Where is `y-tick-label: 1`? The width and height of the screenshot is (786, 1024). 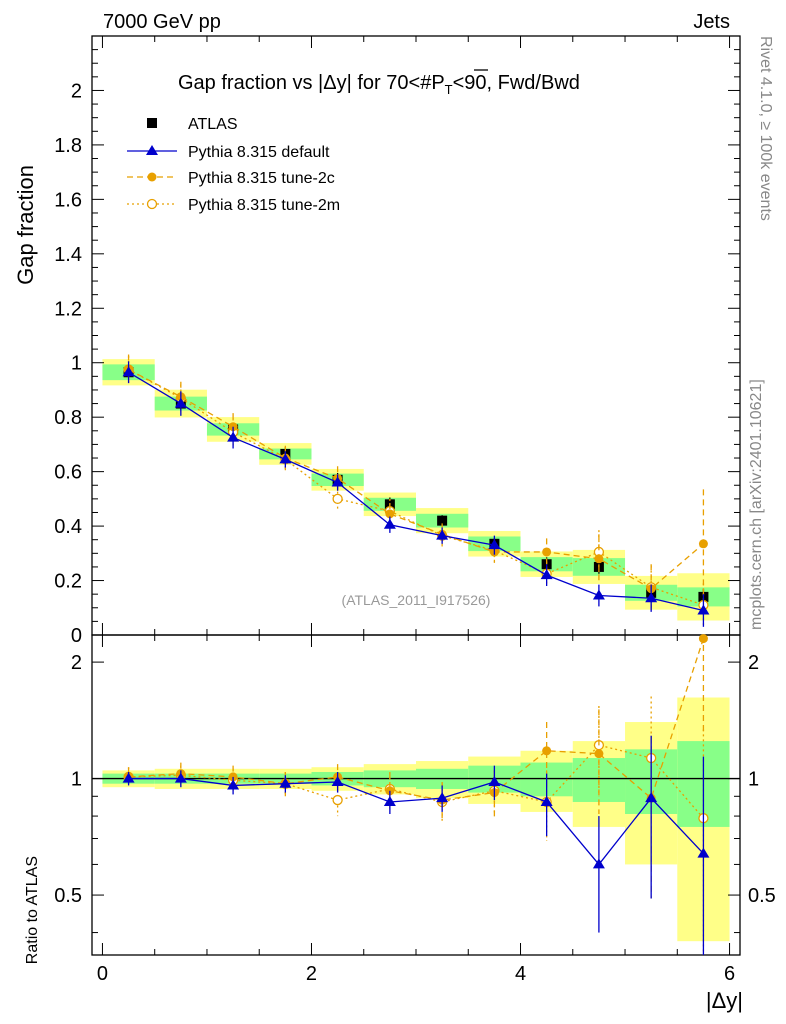
y-tick-label: 1 is located at coordinates (76, 364).